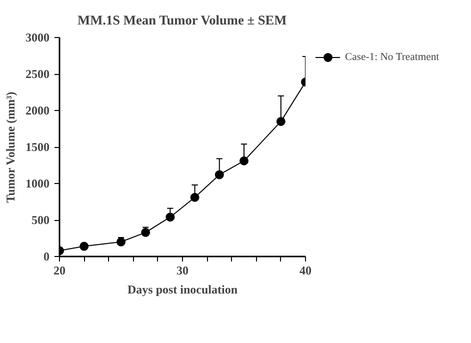 The height and width of the screenshot is (343, 471). What do you see at coordinates (306, 271) in the screenshot?
I see `x-tick-label: 40` at bounding box center [306, 271].